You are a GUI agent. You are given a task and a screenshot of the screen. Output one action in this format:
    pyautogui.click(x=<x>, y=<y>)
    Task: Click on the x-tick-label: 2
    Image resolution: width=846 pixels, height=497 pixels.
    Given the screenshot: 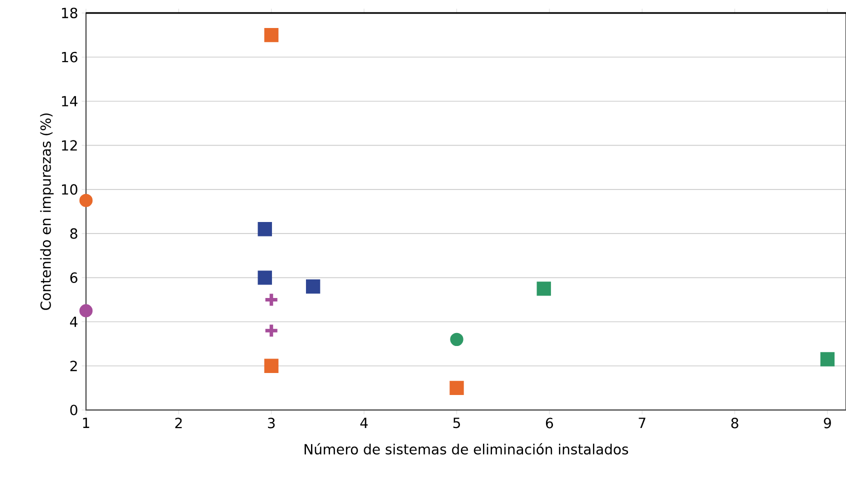 What is the action you would take?
    pyautogui.click(x=178, y=423)
    